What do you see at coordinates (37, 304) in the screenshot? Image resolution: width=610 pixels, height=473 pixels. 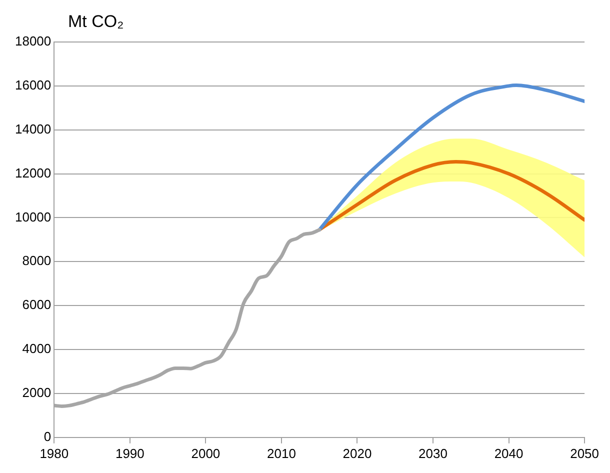 I see `y-tick-label: 6000` at bounding box center [37, 304].